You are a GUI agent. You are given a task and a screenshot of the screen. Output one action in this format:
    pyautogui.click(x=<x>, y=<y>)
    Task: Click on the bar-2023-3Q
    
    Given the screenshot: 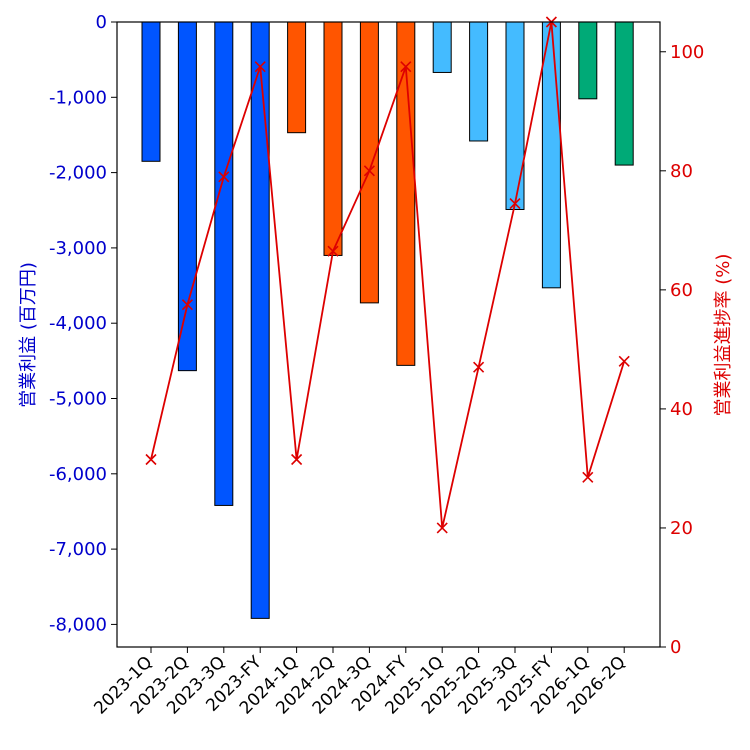 What is the action you would take?
    pyautogui.click(x=224, y=263)
    